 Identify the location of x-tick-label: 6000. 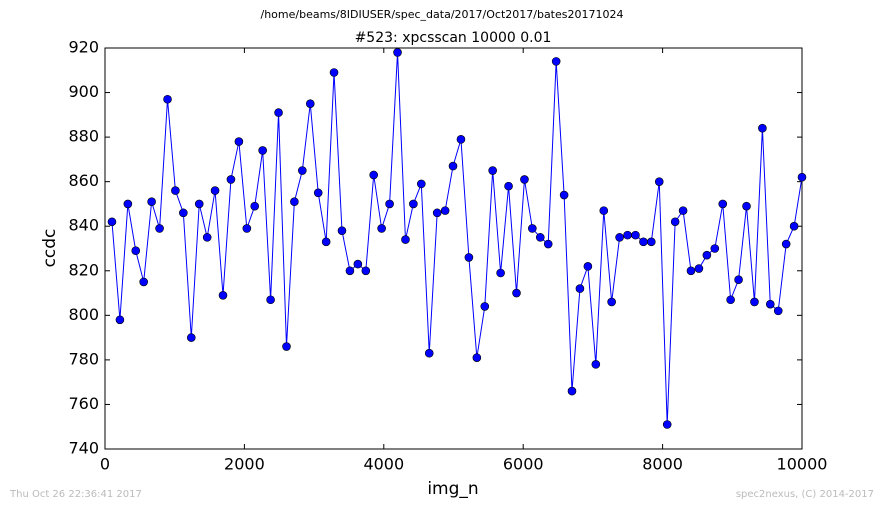
(523, 464).